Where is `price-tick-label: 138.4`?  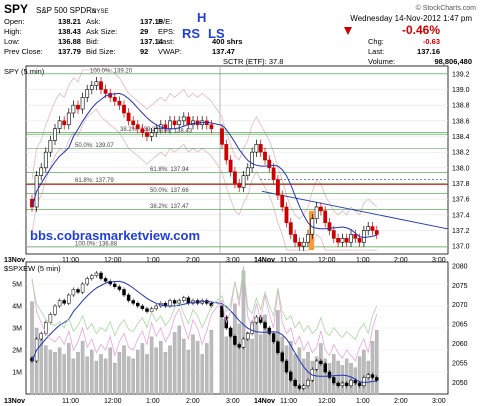
price-tick-label: 138.4 is located at coordinates (461, 137).